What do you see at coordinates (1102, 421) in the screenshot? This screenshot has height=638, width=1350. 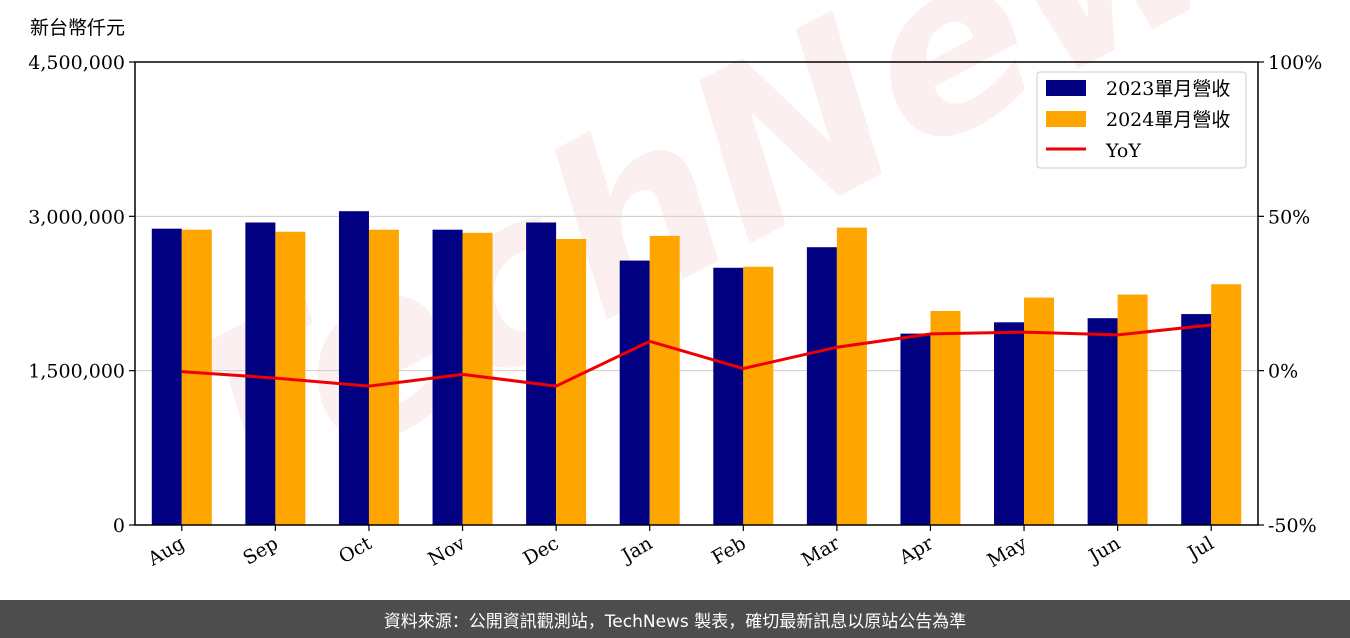 I see `bar-2023單月營收-Jun` at bounding box center [1102, 421].